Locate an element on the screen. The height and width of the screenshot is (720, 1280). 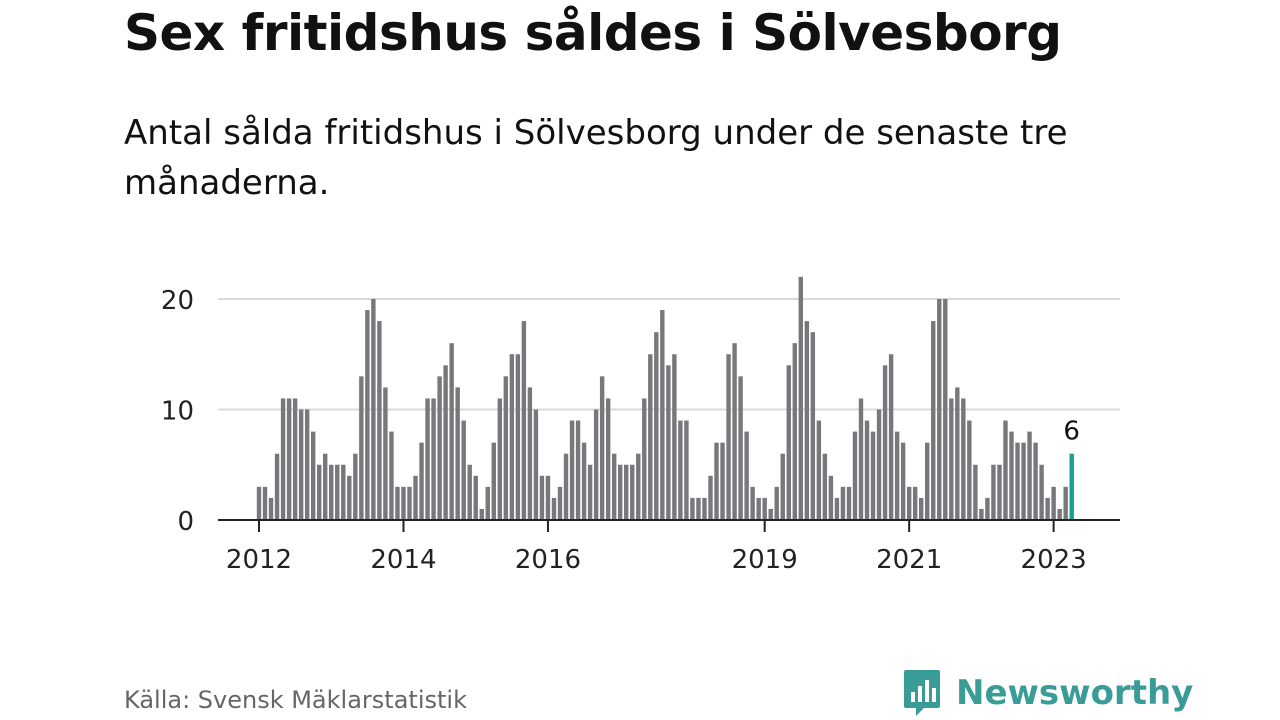
y-tick-label: 0 is located at coordinates (185, 522).